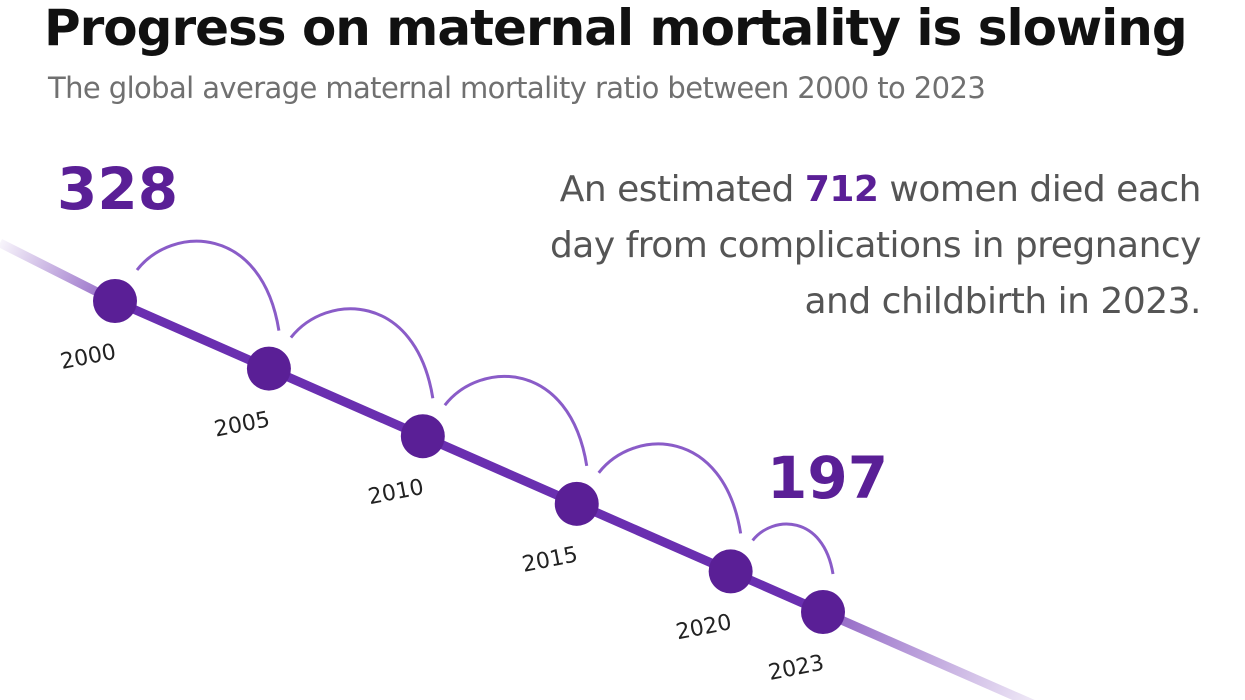 The width and height of the screenshot is (1245, 700). Describe the element at coordinates (841, 189) in the screenshot. I see `callout-number: 712` at that location.